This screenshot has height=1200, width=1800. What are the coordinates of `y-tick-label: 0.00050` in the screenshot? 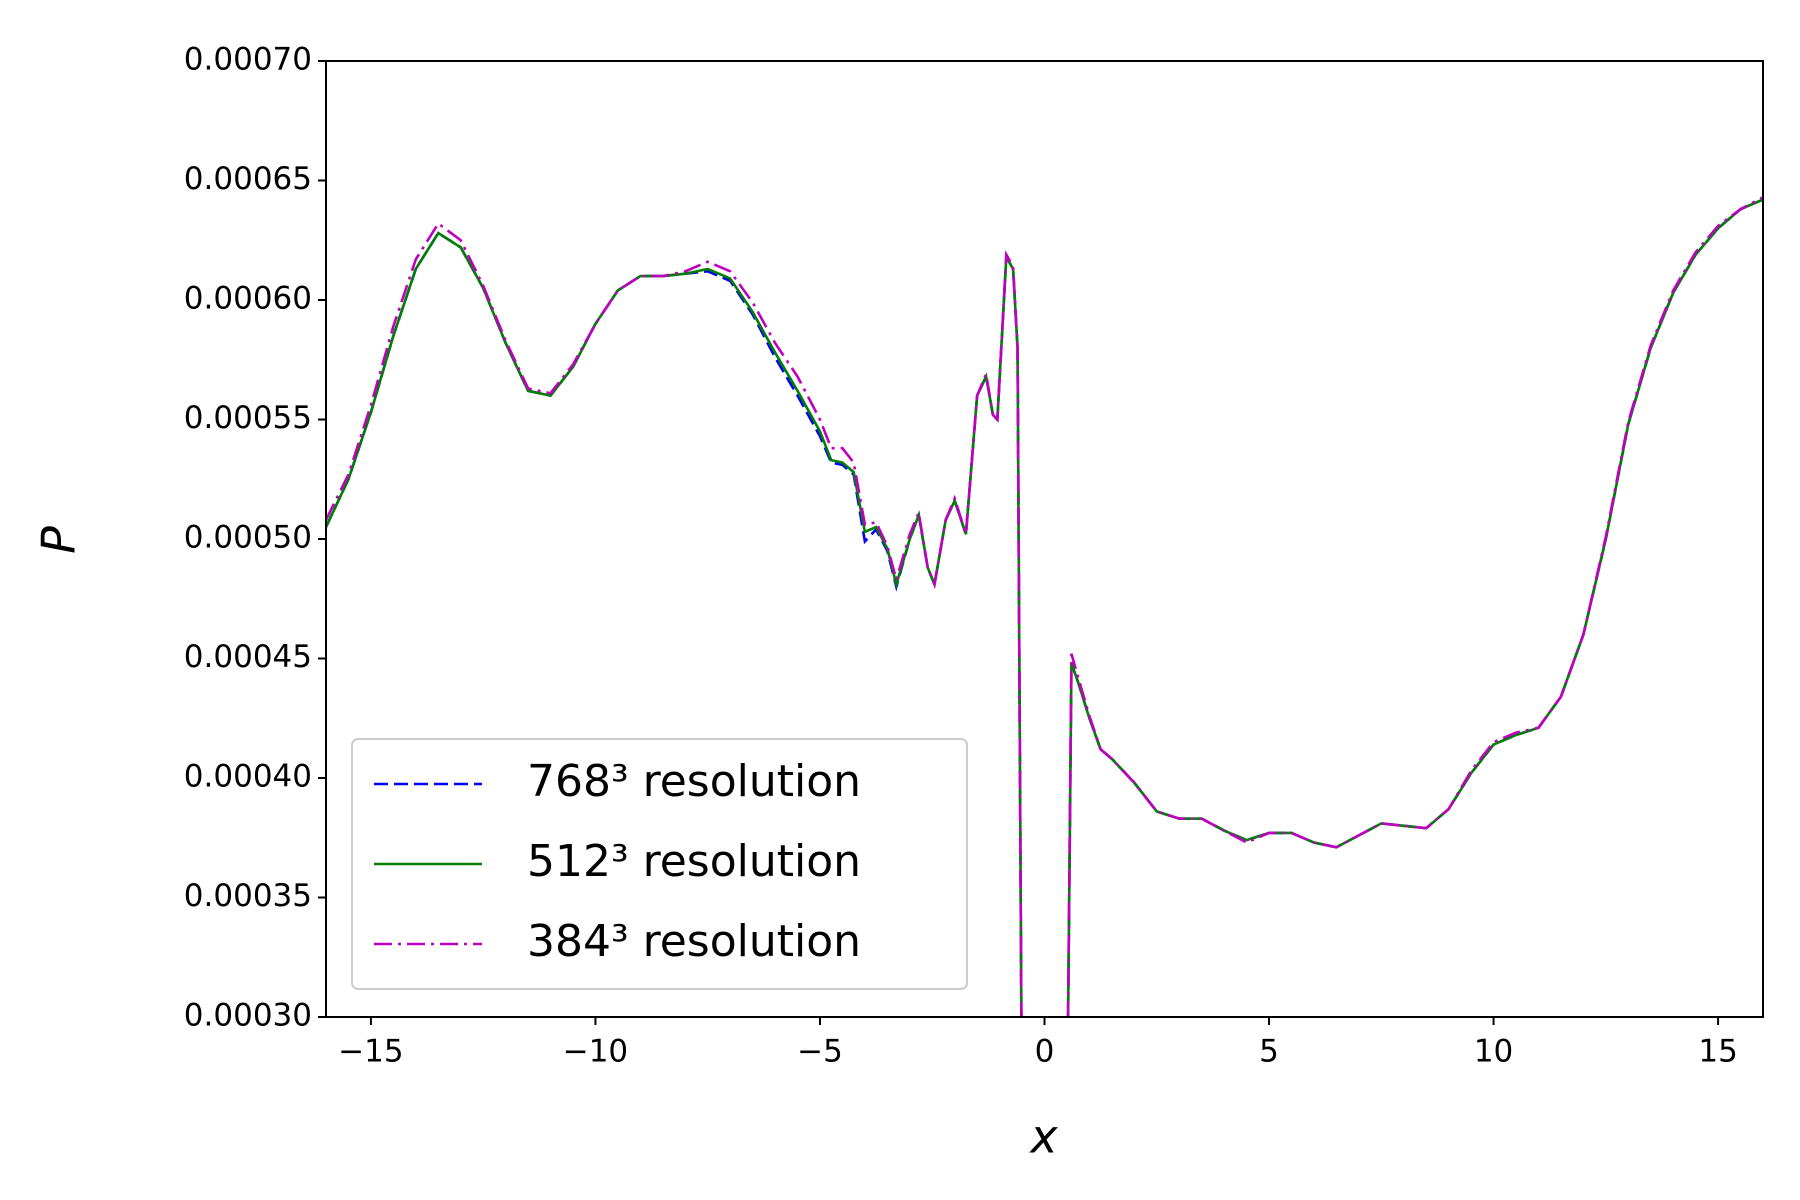 It's located at (248, 538).